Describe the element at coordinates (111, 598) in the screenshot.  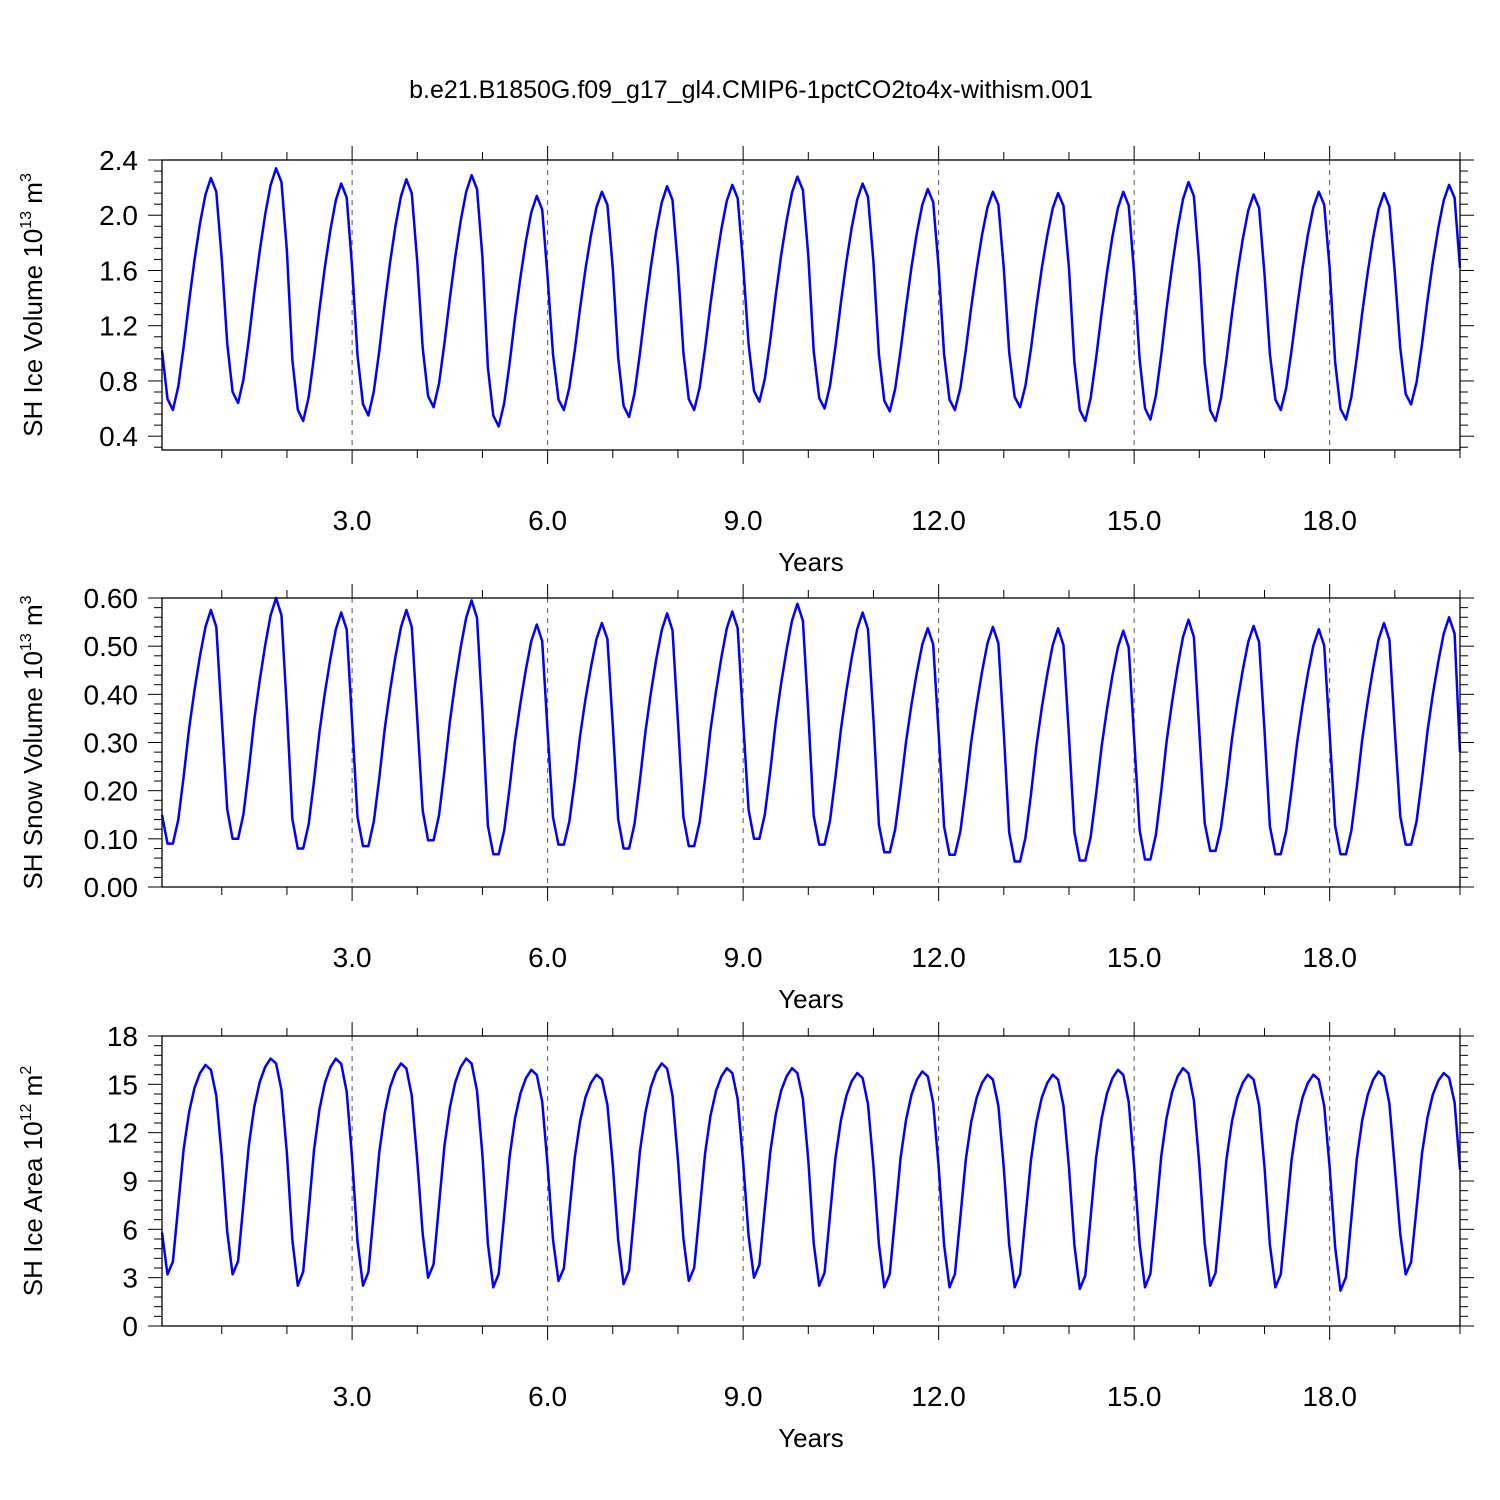
I see `snow-volume-ytick-label: 0.60` at that location.